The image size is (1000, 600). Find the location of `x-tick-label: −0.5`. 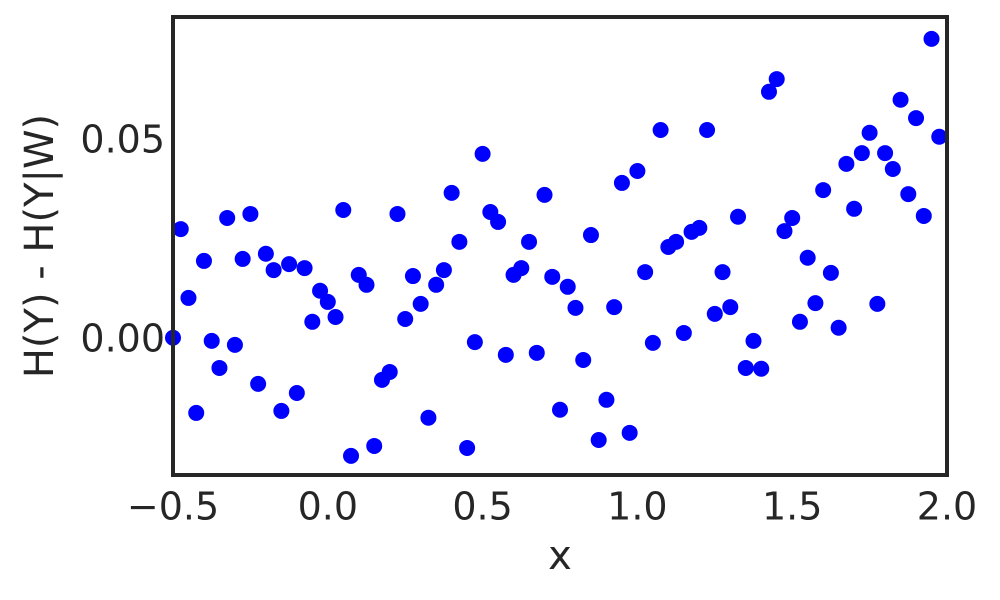

x-tick-label: −0.5 is located at coordinates (173, 507).